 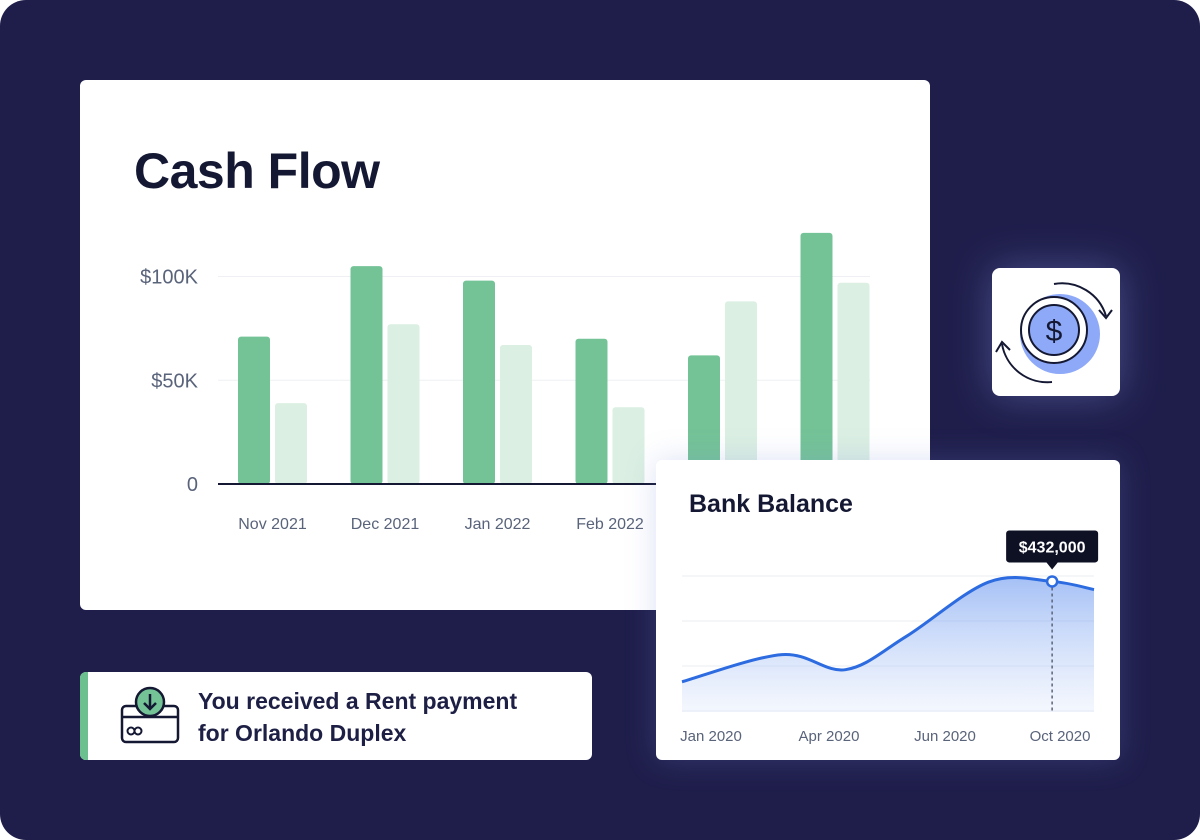 I want to click on x-tick-label: Apr 2020, so click(x=829, y=736).